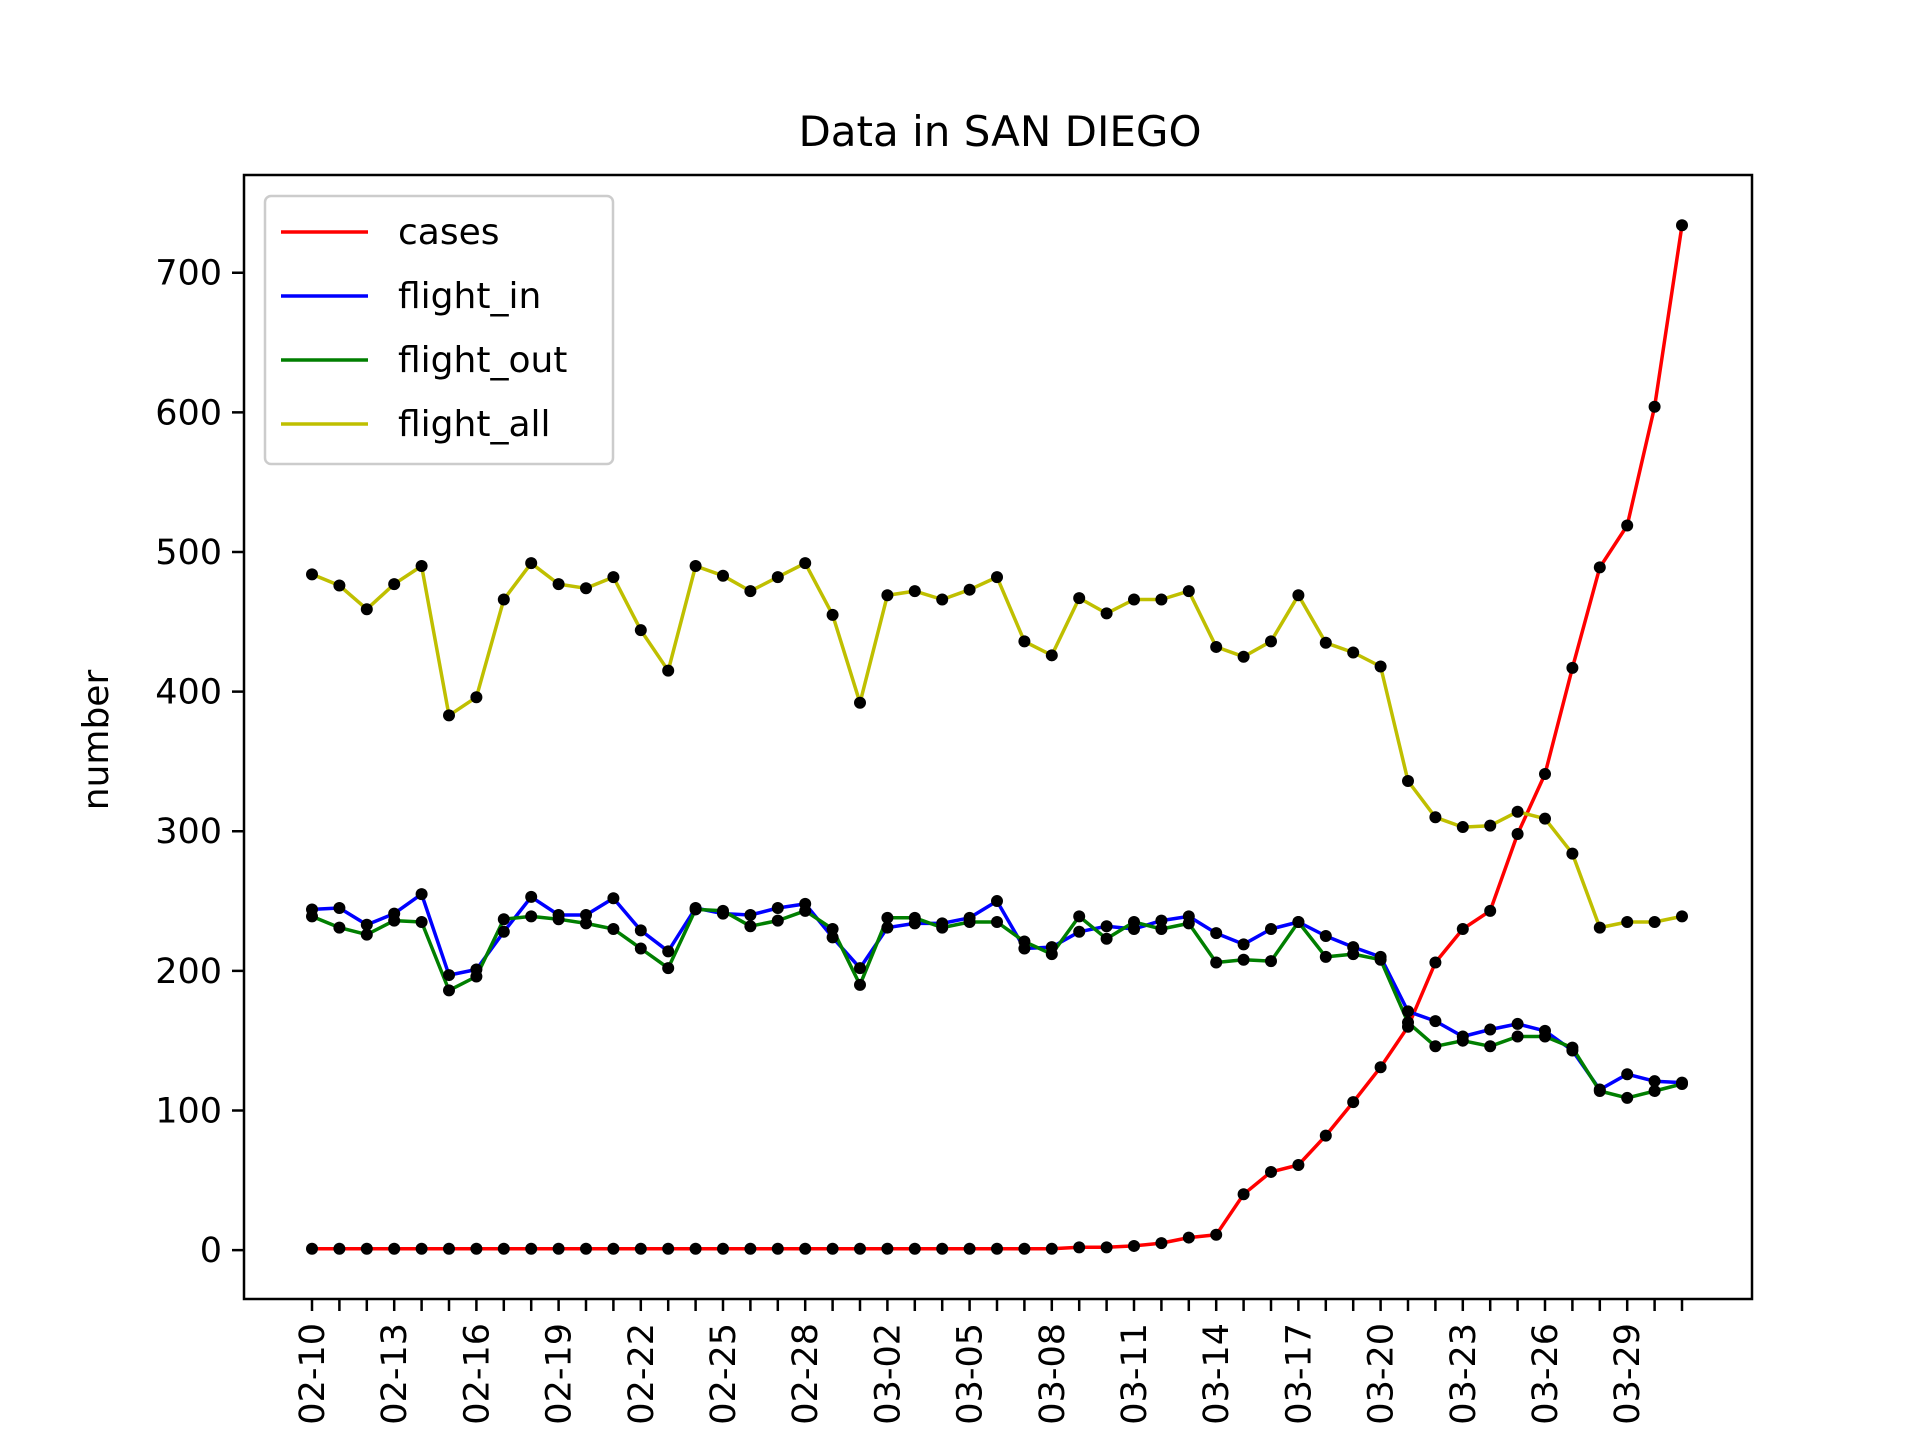 The height and width of the screenshot is (1444, 1920). What do you see at coordinates (313, 1374) in the screenshot?
I see `x-tick-label-02-10: 02-10` at bounding box center [313, 1374].